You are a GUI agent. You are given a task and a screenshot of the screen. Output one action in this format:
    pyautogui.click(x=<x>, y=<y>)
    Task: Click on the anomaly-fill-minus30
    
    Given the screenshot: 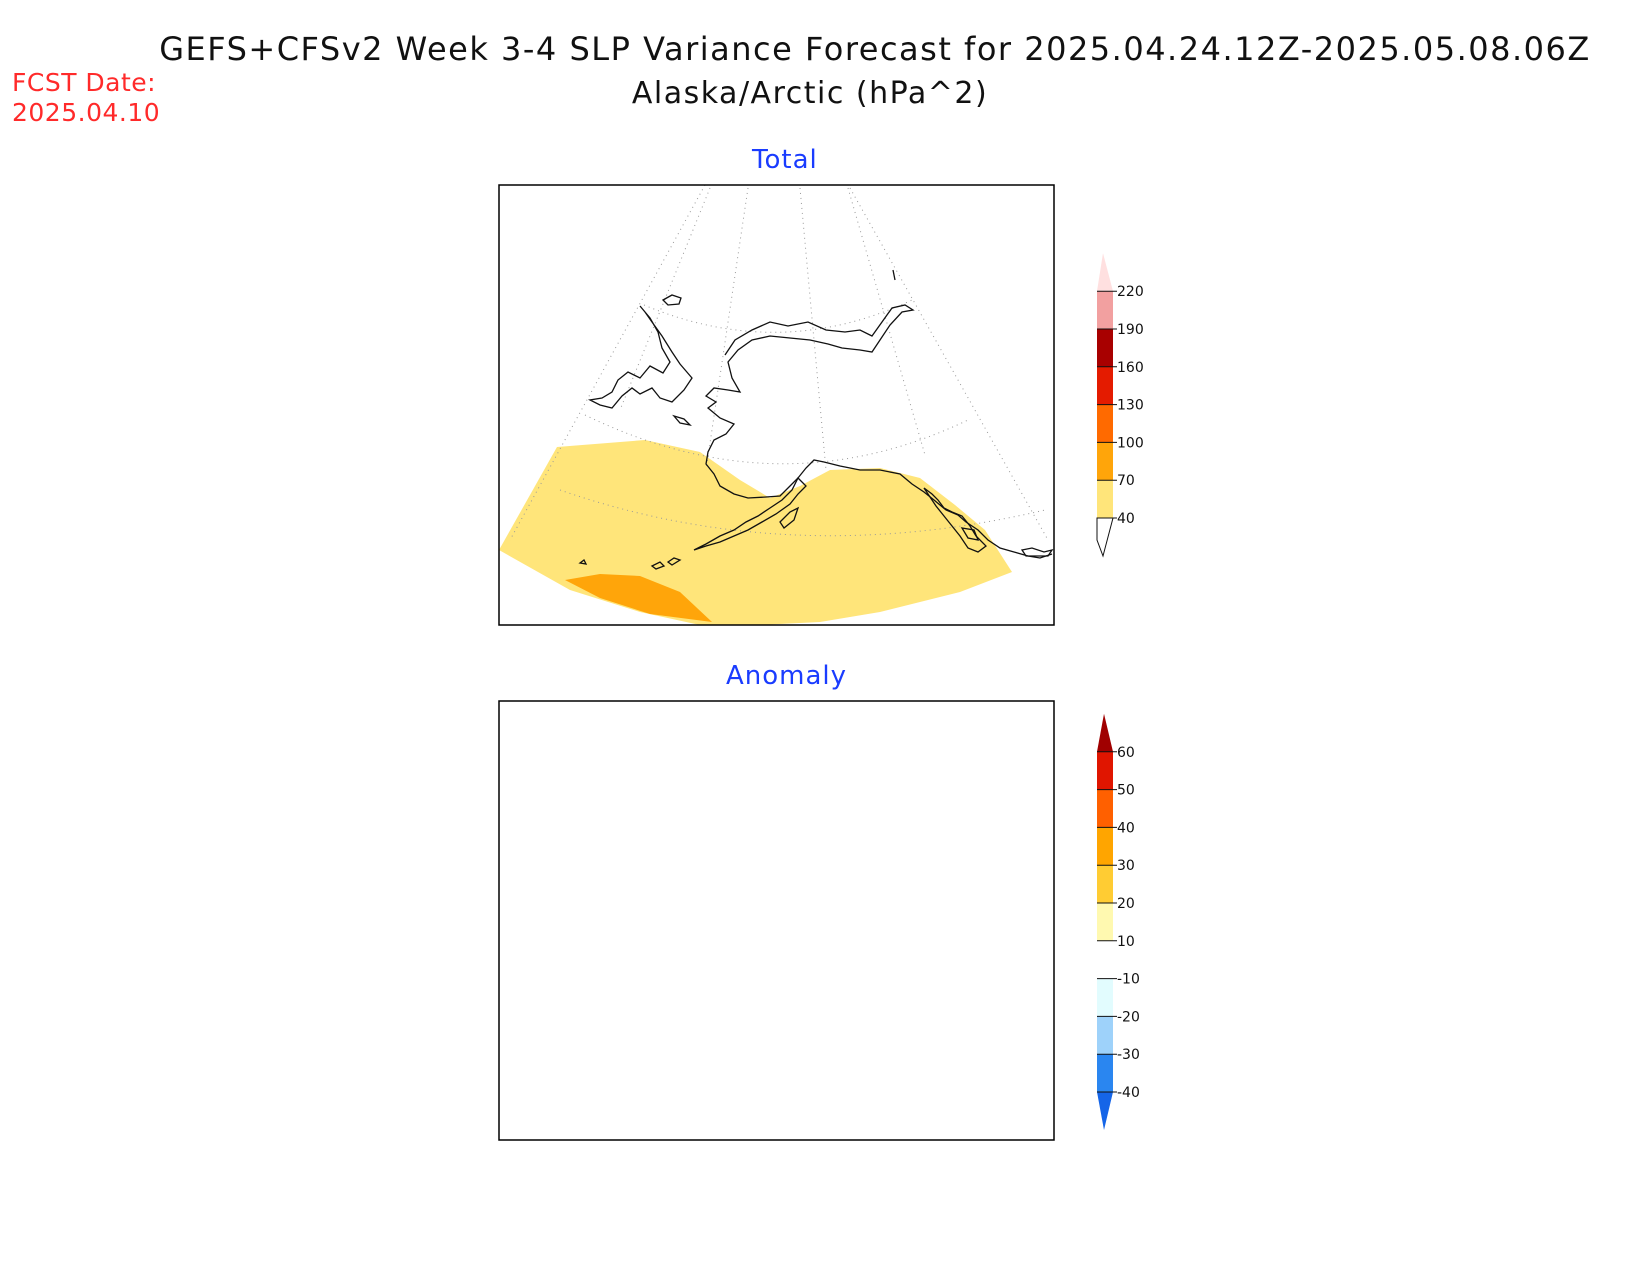 What is the action you would take?
    pyautogui.click(x=557, y=1041)
    